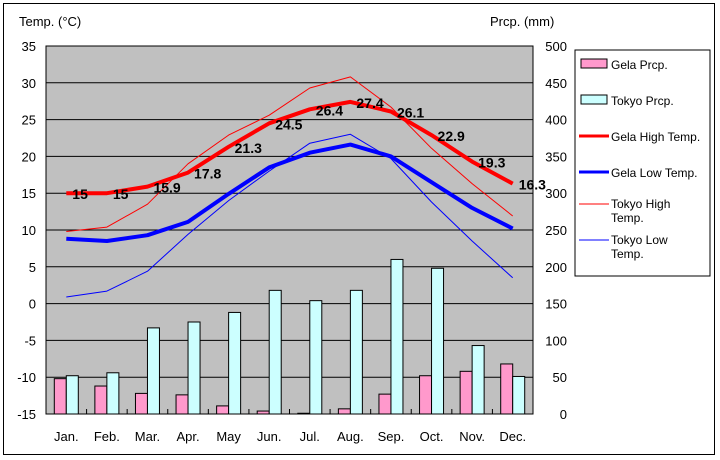  Describe the element at coordinates (654, 173) in the screenshot. I see `legend-label: Gela Low Temp.` at that location.